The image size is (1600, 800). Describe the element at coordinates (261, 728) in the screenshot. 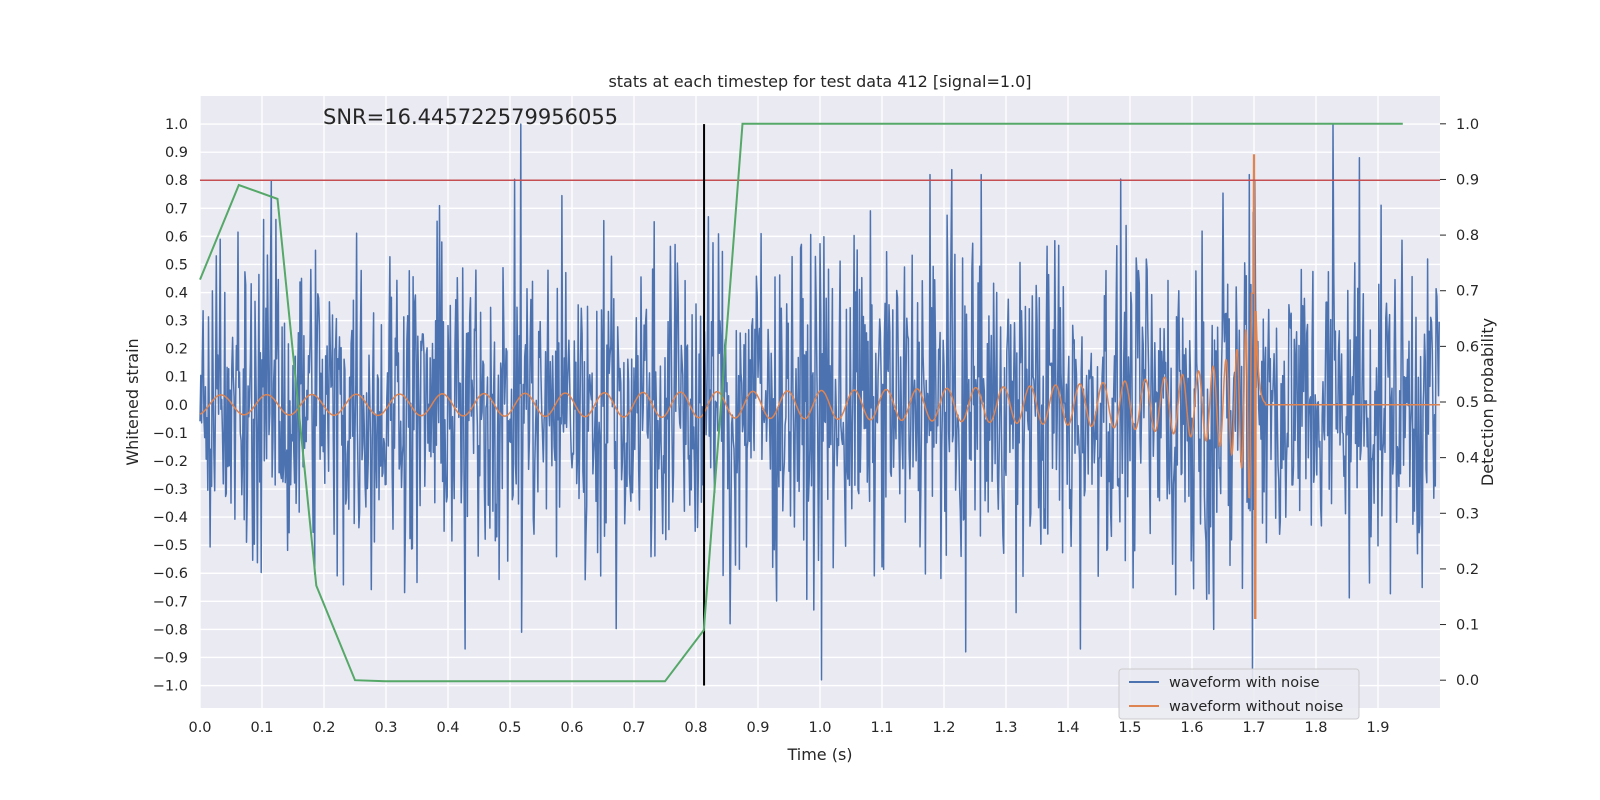

I see `x-tick-label: 0.1` at that location.